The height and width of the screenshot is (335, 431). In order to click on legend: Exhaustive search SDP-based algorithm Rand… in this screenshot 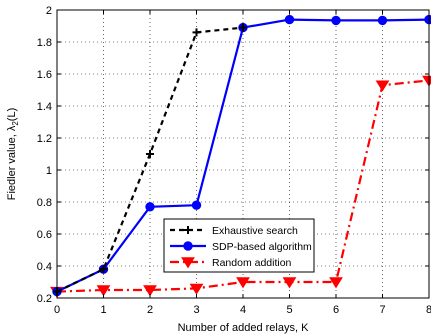, I will do `click(239, 245)`.